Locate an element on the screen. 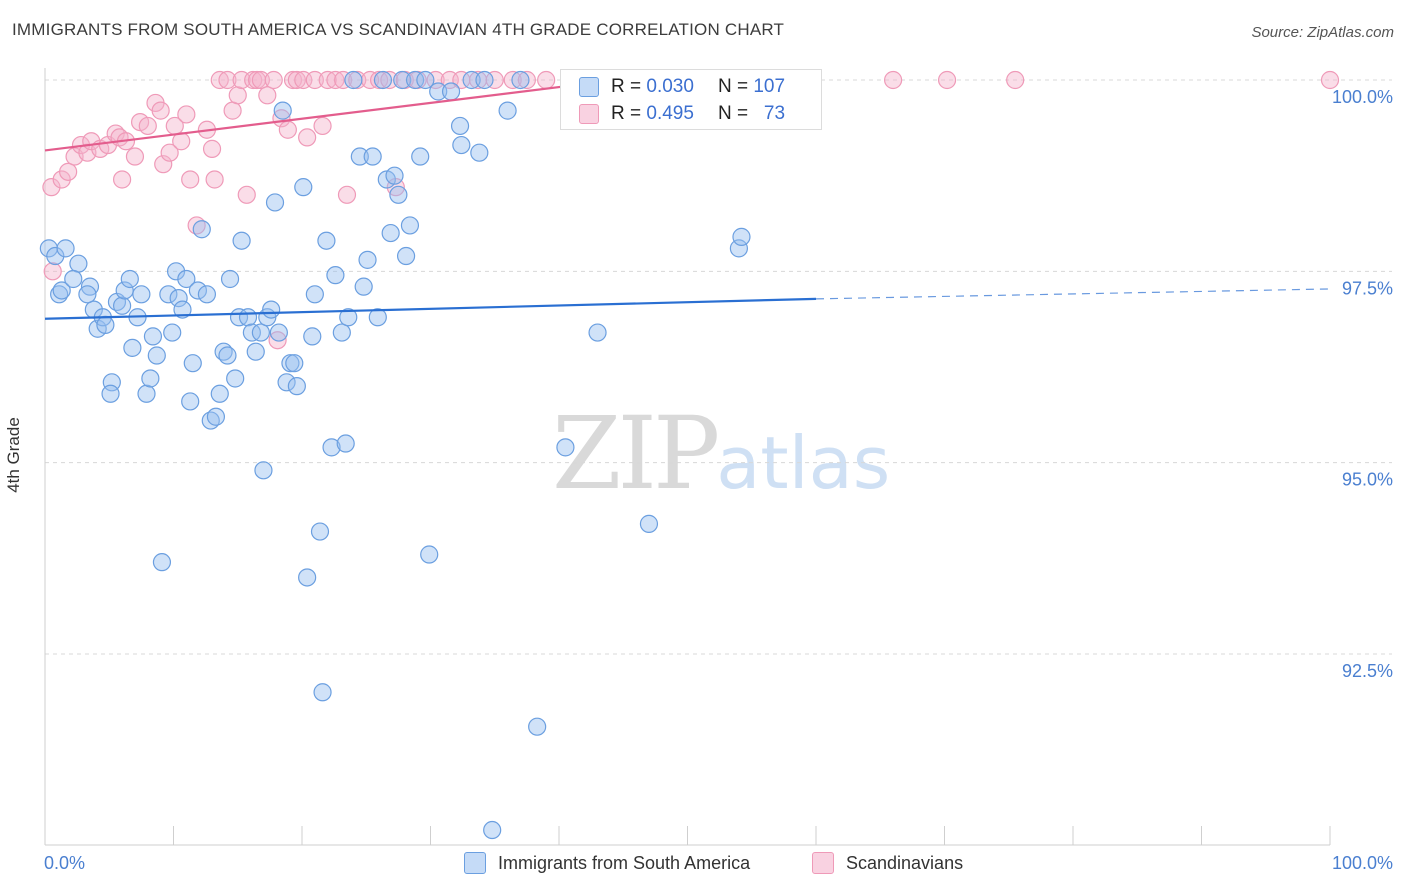 The height and width of the screenshot is (892, 1406). correlation-legend: R = 0.030 N = 107 R = 0.495 N = 73 is located at coordinates (691, 99).